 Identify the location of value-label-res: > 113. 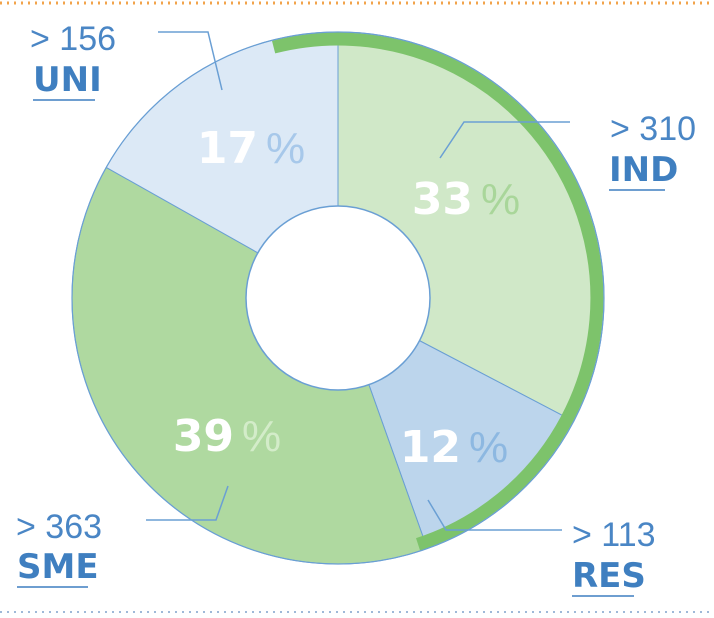
(614, 535).